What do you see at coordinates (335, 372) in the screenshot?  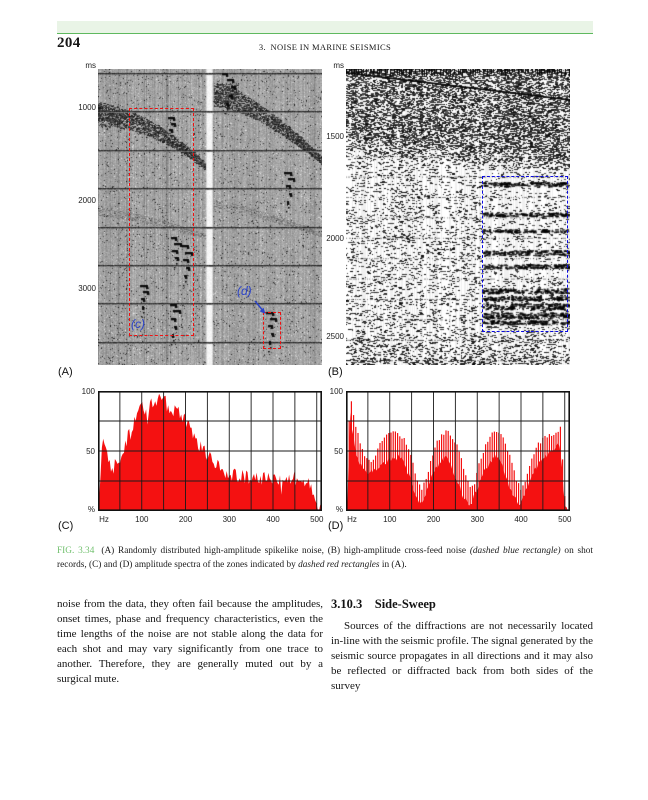 I see `panel-label-b: (B)` at bounding box center [335, 372].